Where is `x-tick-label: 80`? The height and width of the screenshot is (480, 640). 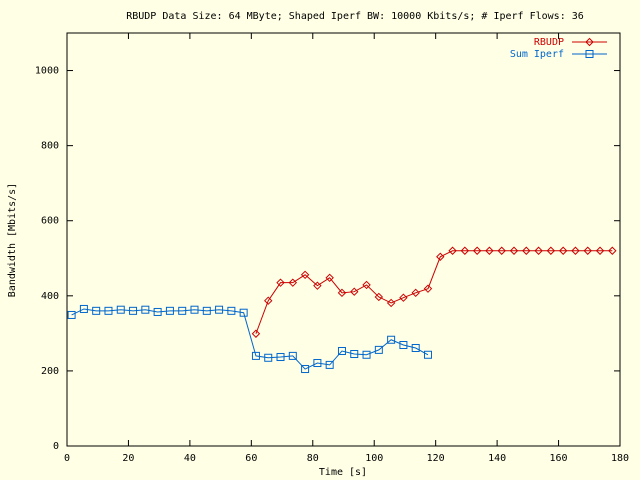
x-tick-label: 80 is located at coordinates (313, 458).